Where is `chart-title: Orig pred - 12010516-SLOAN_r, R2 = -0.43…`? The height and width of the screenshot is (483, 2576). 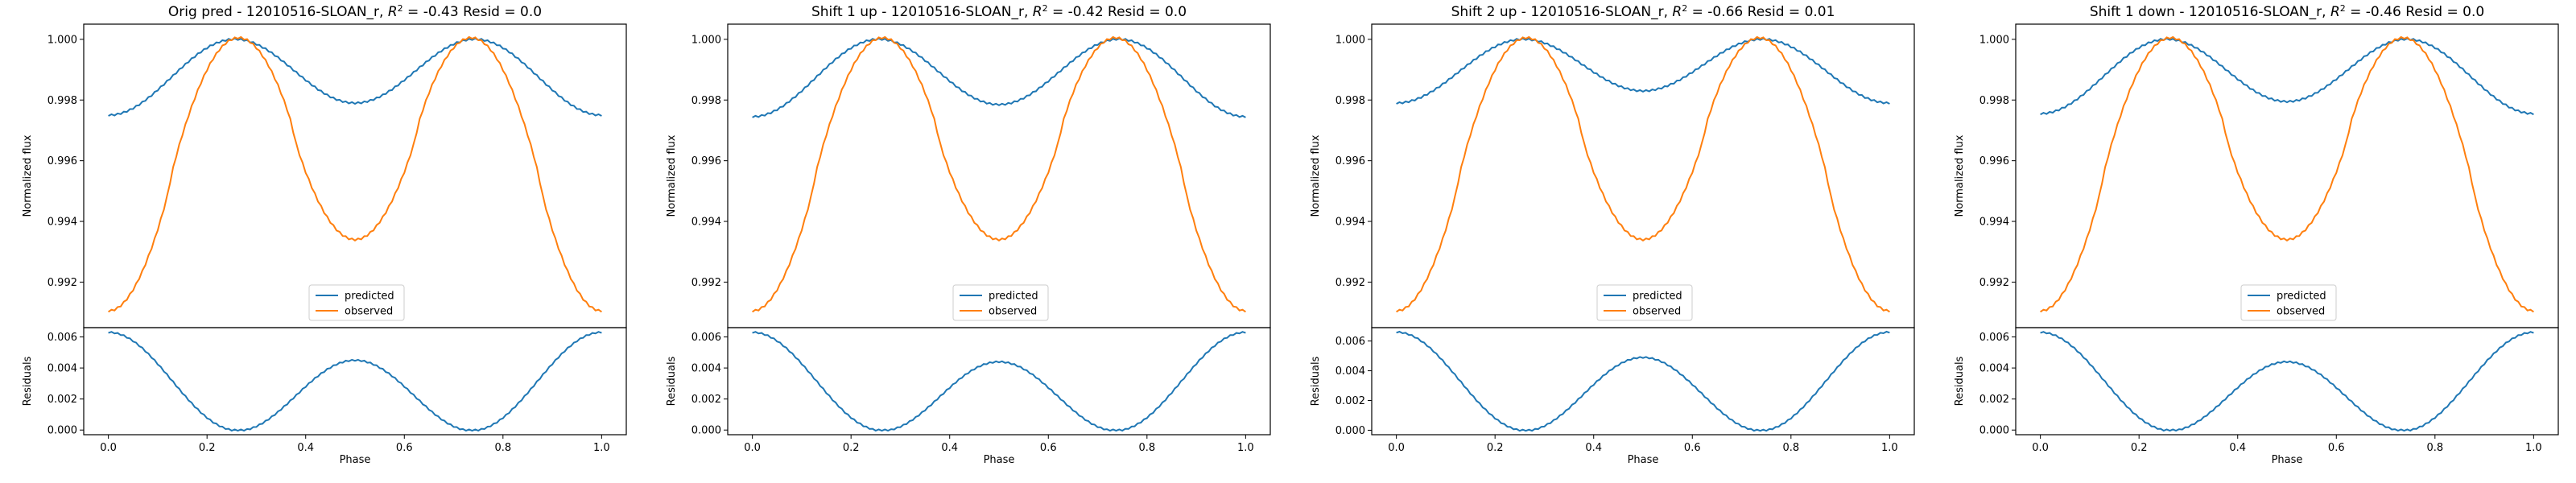 chart-title: Orig pred - 12010516-SLOAN_r, R2 = -0.43… is located at coordinates (355, 12).